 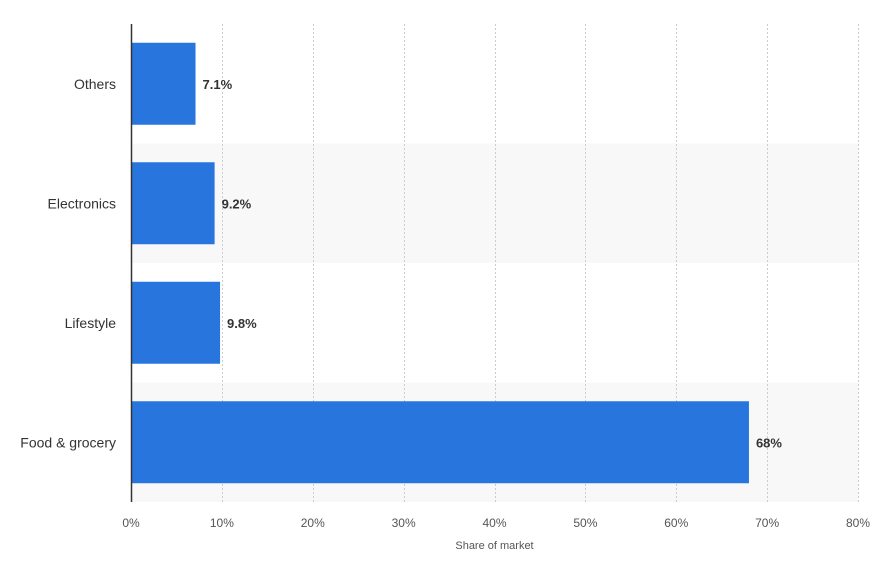 What do you see at coordinates (767, 523) in the screenshot?
I see `x-tick-label: 70%` at bounding box center [767, 523].